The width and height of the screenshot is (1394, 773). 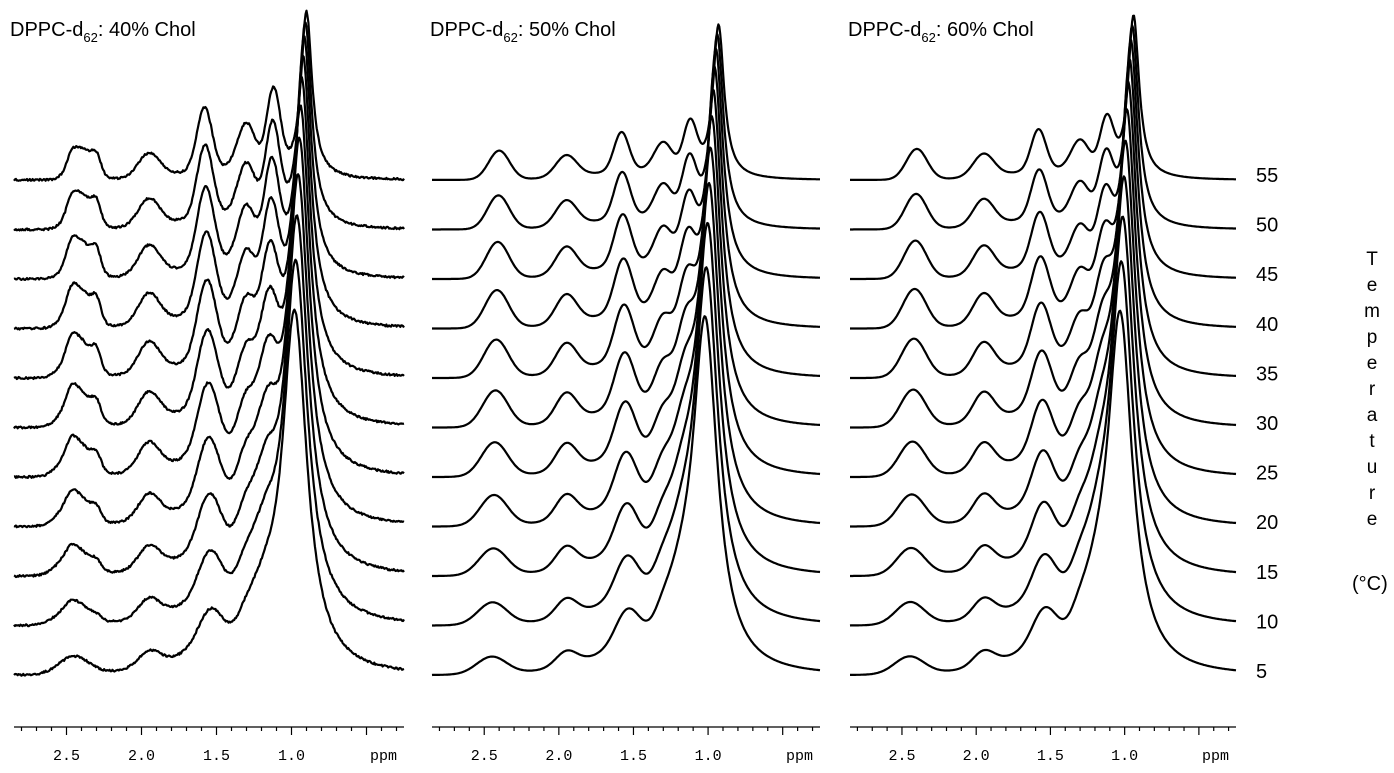 What do you see at coordinates (1372, 311) in the screenshot?
I see `axis-title-letter: m` at bounding box center [1372, 311].